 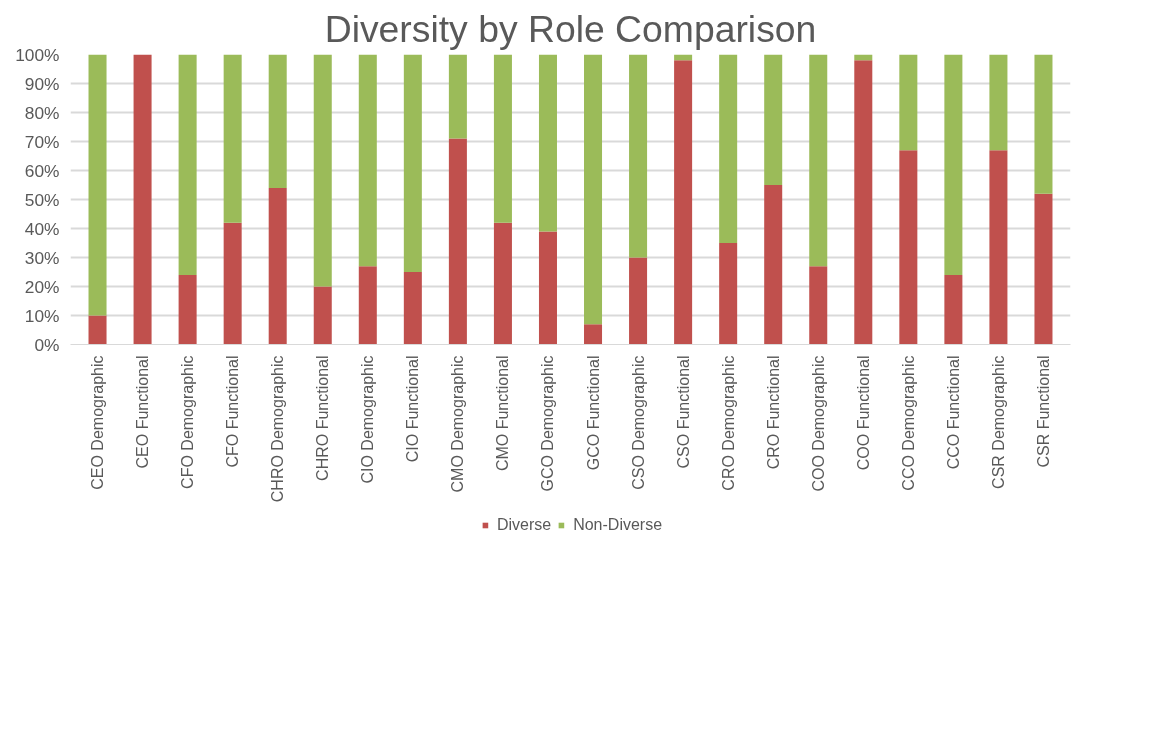 I want to click on y-tick-label: 20%, so click(x=42, y=286).